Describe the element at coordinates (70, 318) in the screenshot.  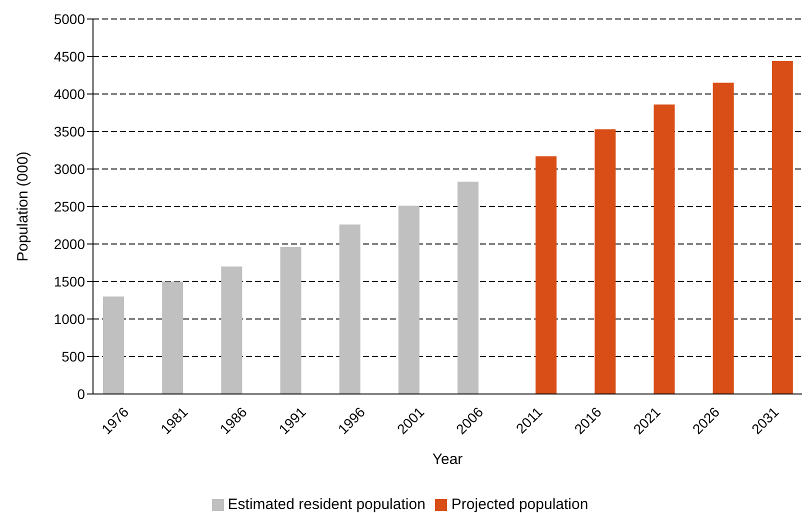
I see `y-tick-label: 1000` at that location.